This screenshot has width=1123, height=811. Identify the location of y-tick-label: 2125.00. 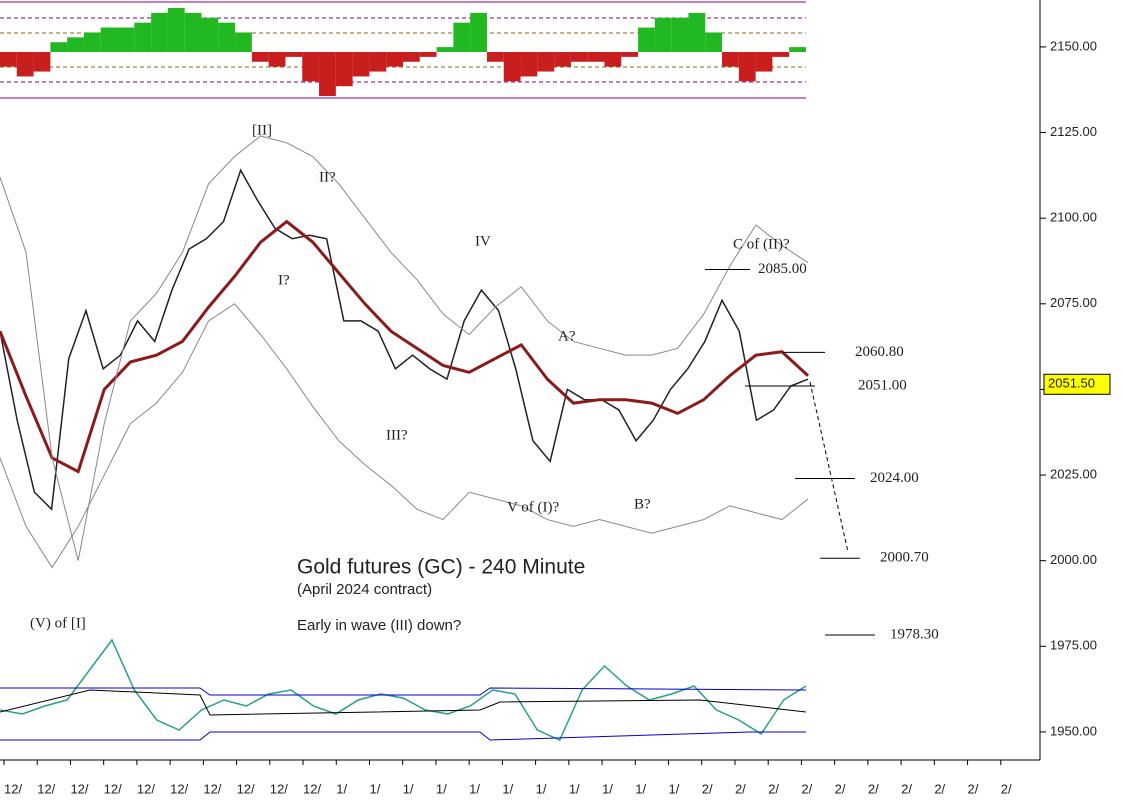
(1073, 131).